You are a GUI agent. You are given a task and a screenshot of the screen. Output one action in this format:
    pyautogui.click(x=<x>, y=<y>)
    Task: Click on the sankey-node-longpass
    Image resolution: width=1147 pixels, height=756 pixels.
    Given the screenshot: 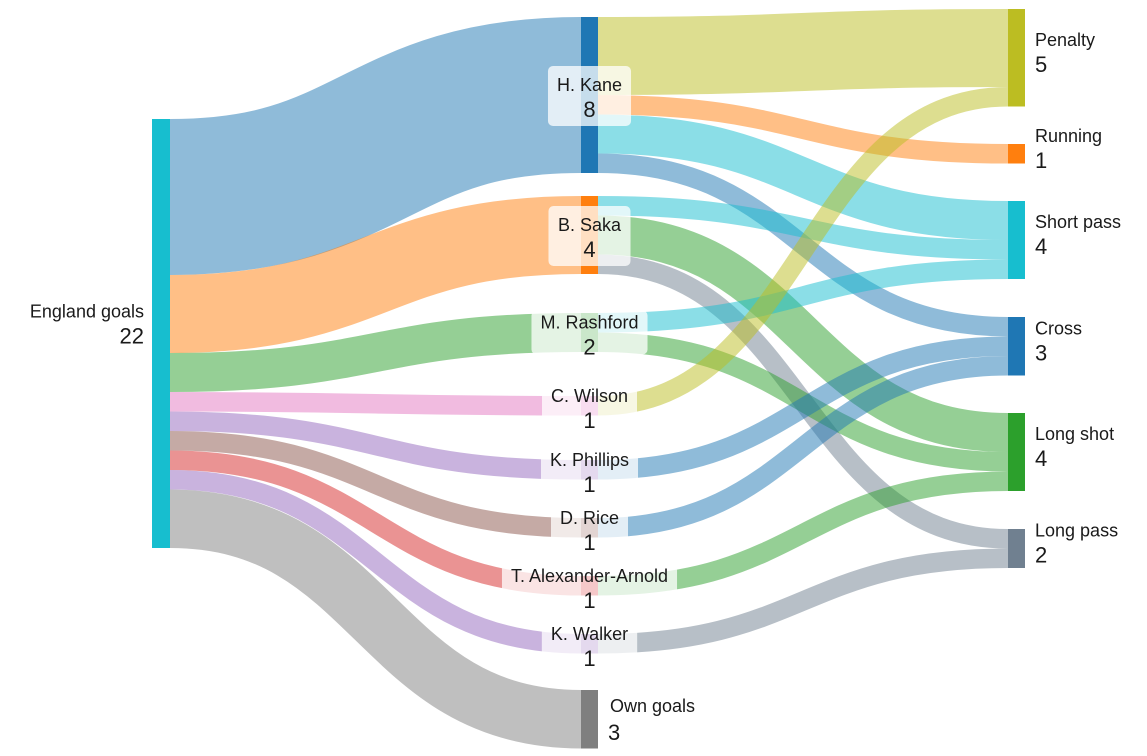 What is the action you would take?
    pyautogui.click(x=1016, y=548)
    